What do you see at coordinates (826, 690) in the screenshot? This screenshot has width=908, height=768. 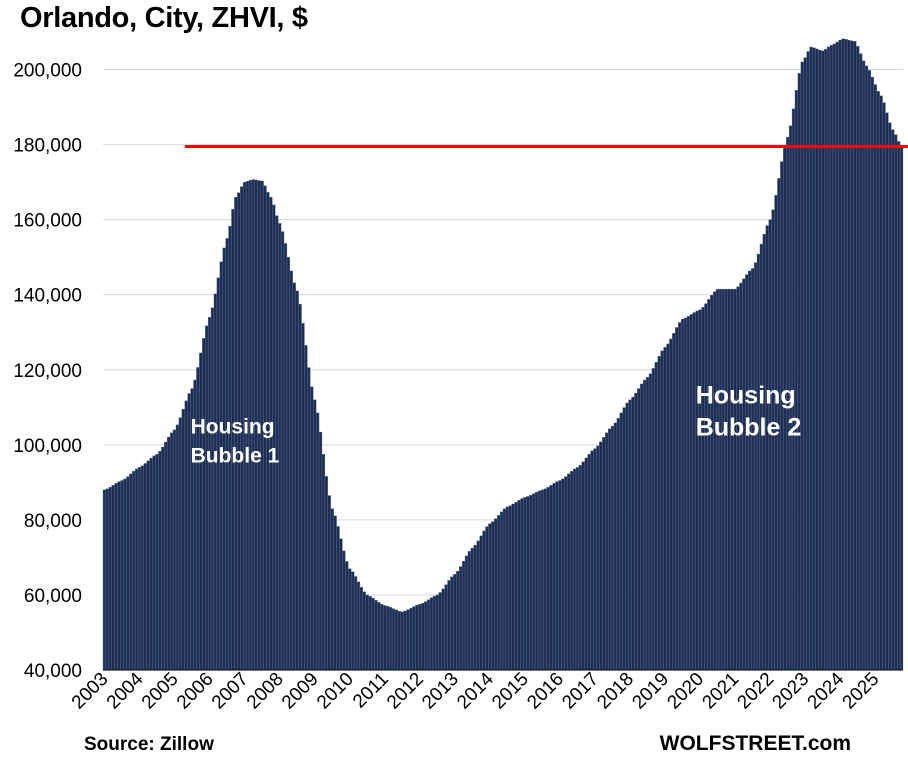 I see `x-tick-label: 2024` at bounding box center [826, 690].